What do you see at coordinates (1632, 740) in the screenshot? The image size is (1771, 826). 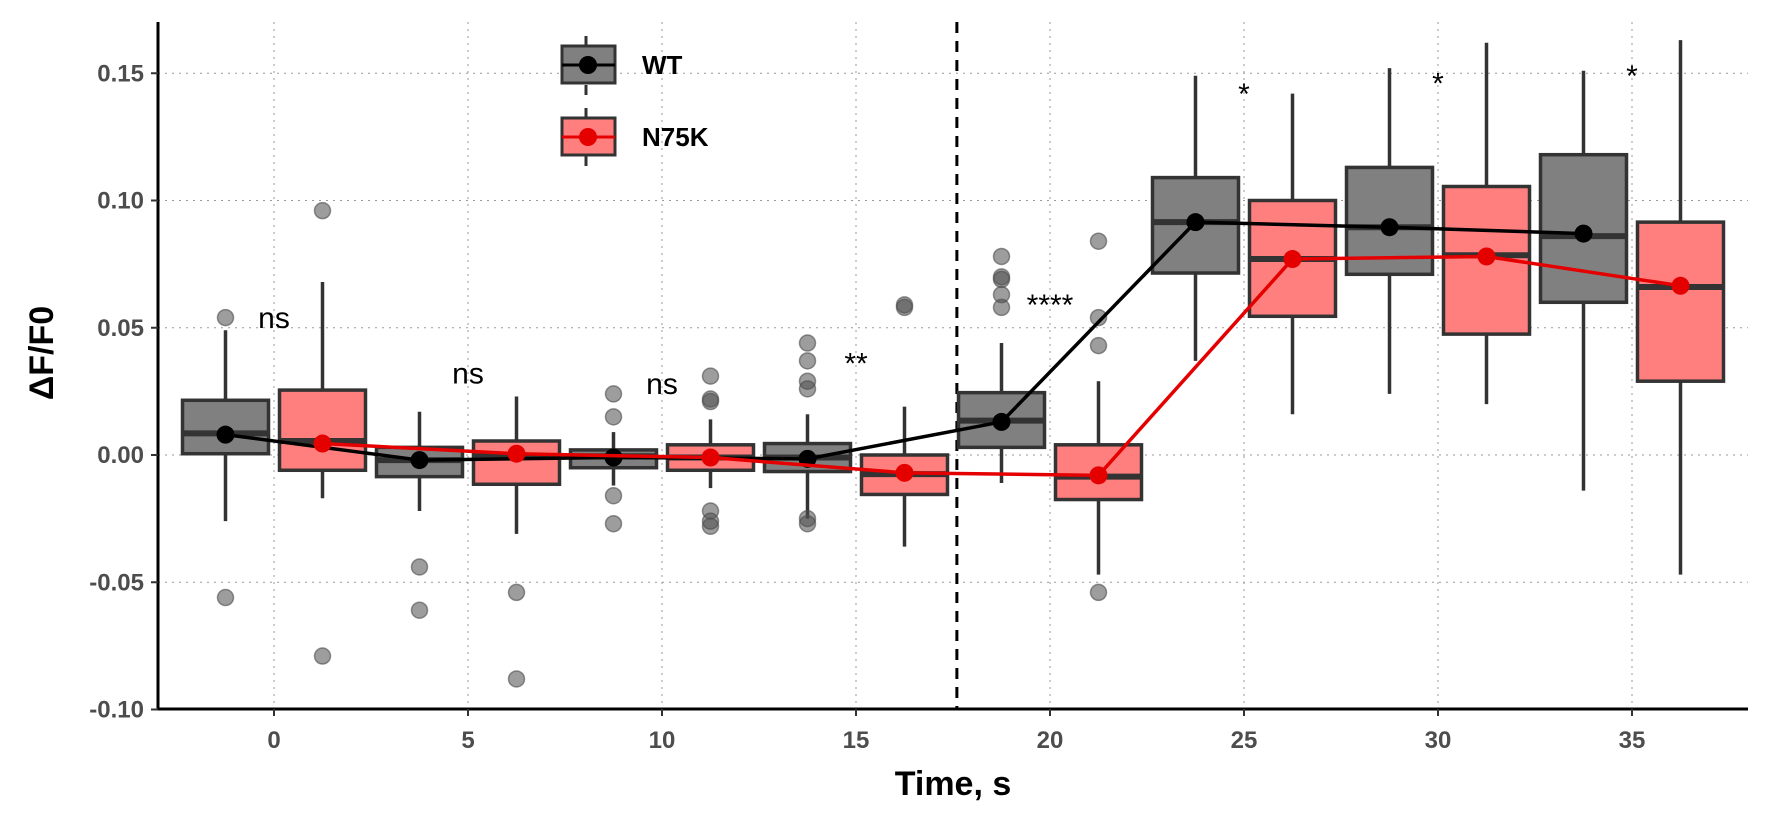 I see `x-tick-label: 35` at bounding box center [1632, 740].